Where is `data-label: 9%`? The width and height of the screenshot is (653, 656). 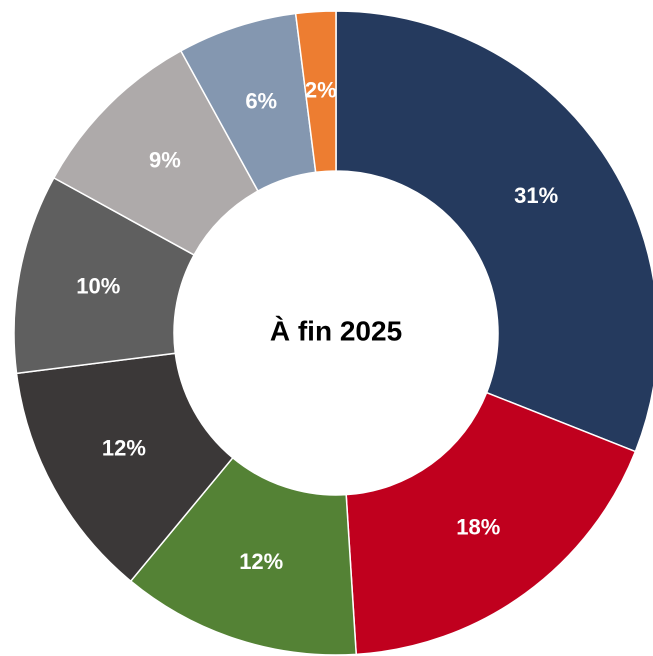 data-label: 9% is located at coordinates (165, 160).